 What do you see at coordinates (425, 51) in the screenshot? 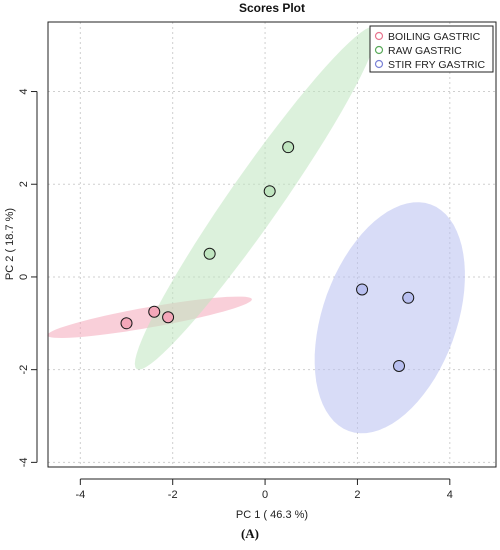
I see `legend-label: RAW GASTRIC` at bounding box center [425, 51].